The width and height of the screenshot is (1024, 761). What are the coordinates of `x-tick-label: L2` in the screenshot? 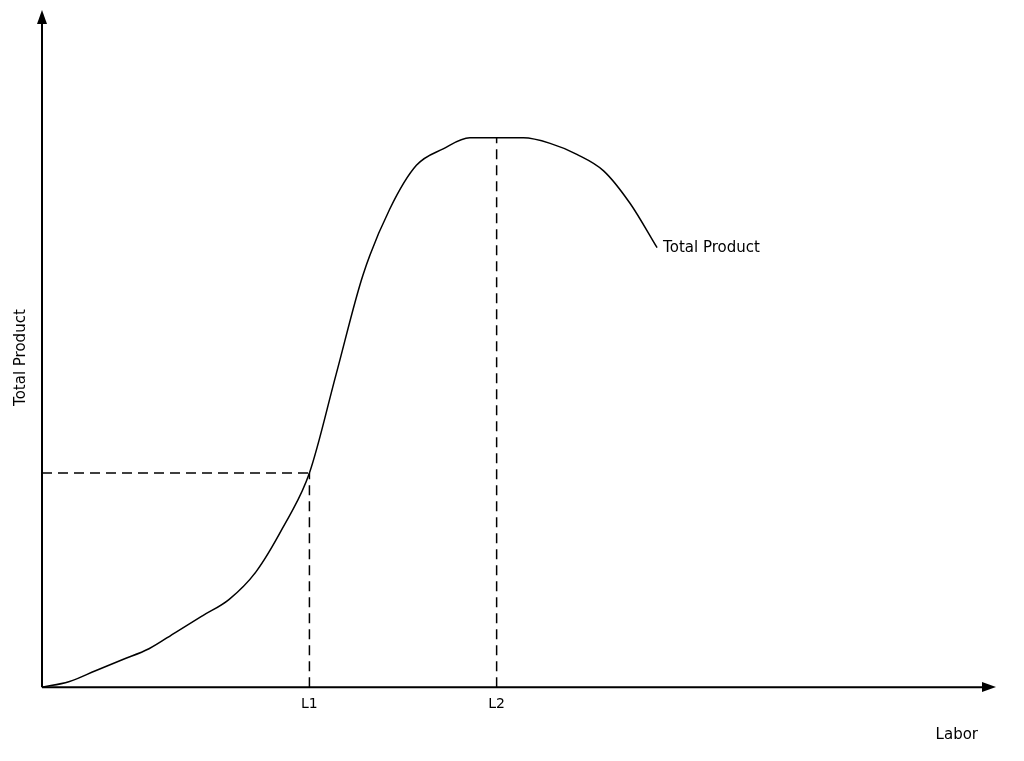 It's located at (496, 703).